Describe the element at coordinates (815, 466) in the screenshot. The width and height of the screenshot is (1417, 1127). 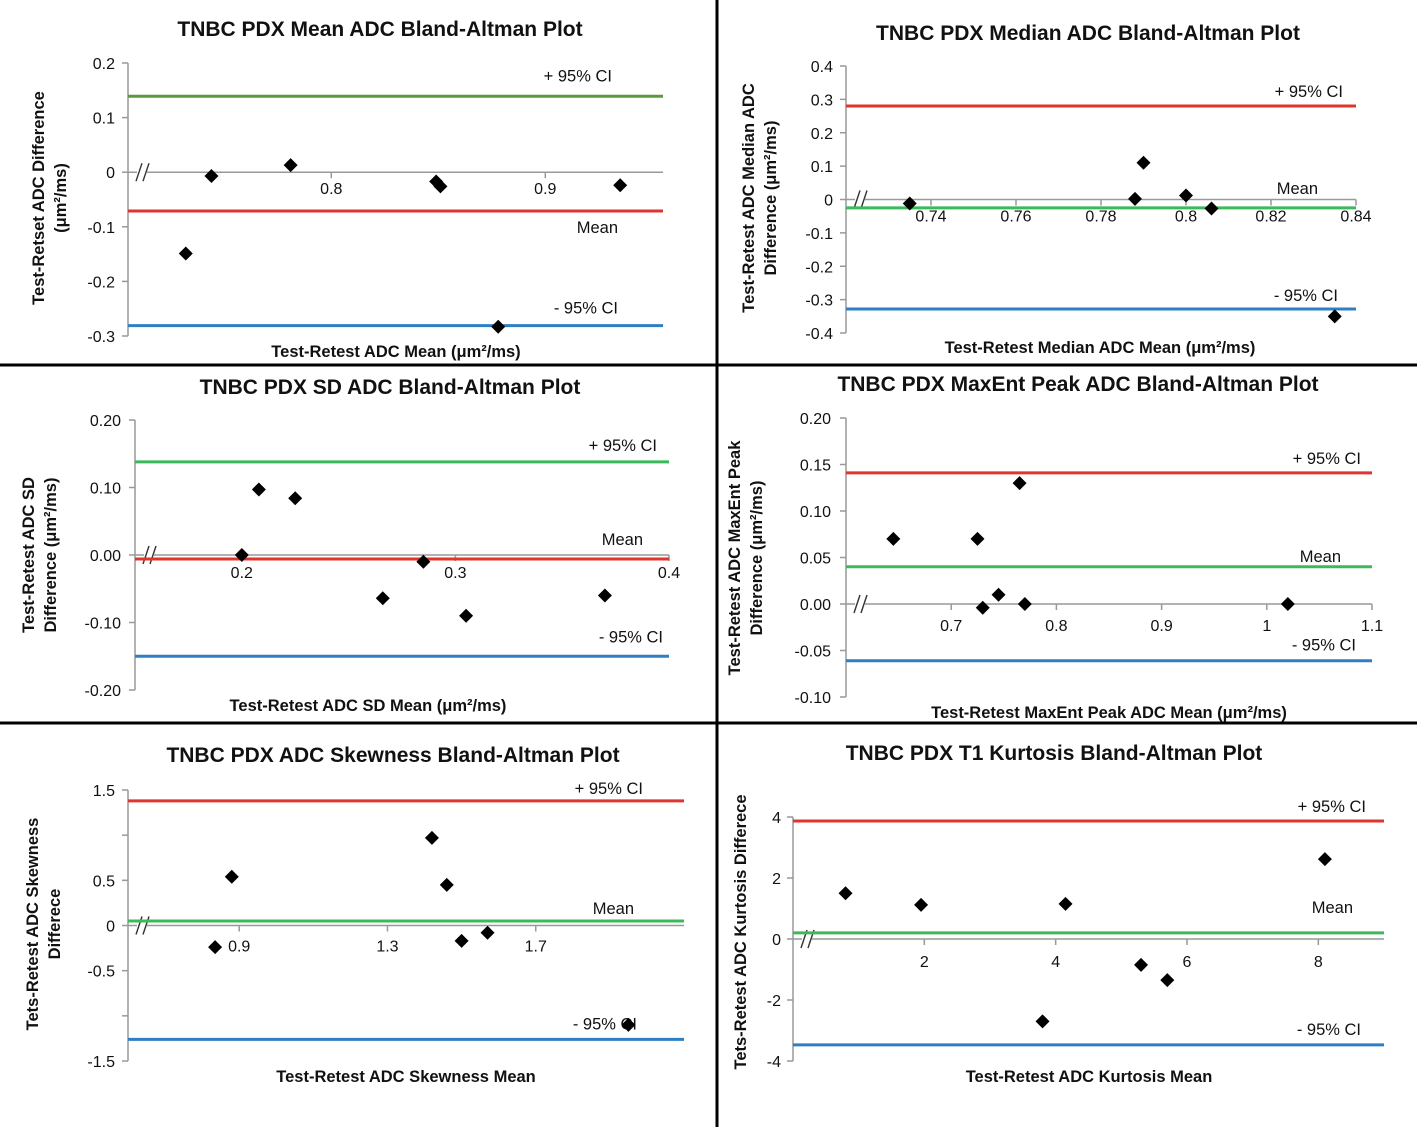
I see `y-tick-label: 0.15` at that location.